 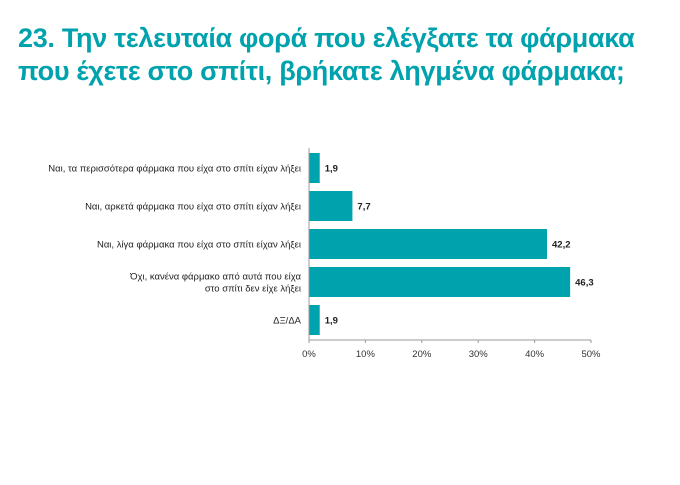 I want to click on data-label: 46,3, so click(x=584, y=283).